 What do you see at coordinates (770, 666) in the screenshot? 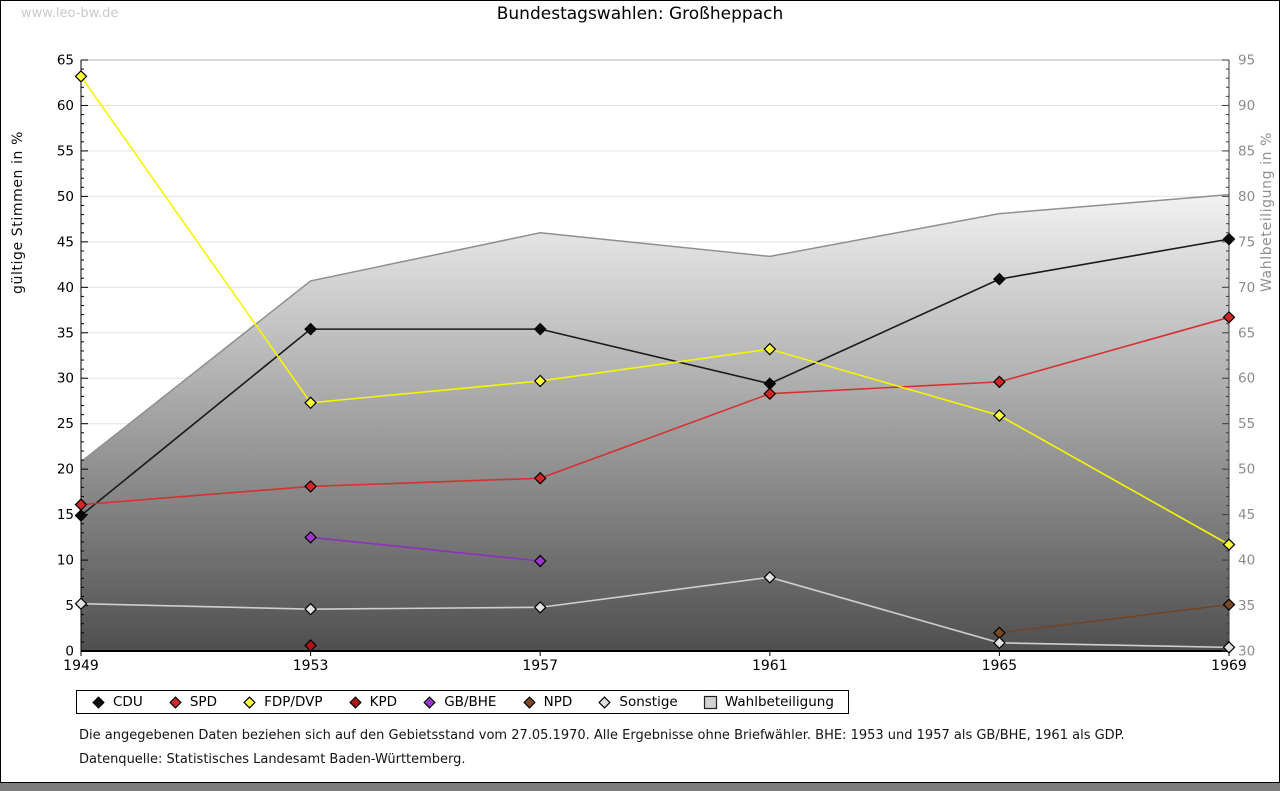
I see `x-axis-year-label: 1961` at bounding box center [770, 666].